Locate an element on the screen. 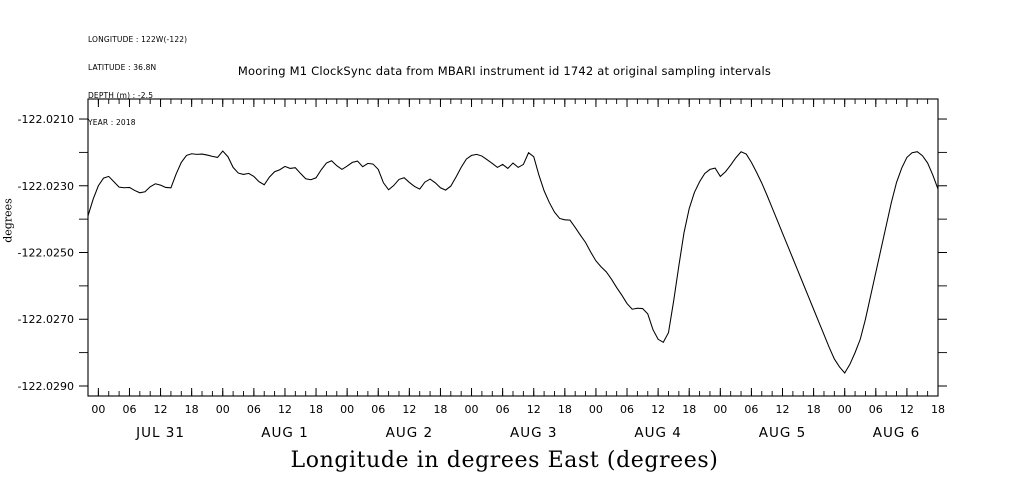 This screenshot has height=504, width=1009. metadata-latitude: LATITUDE : 36.8N is located at coordinates (122, 68).